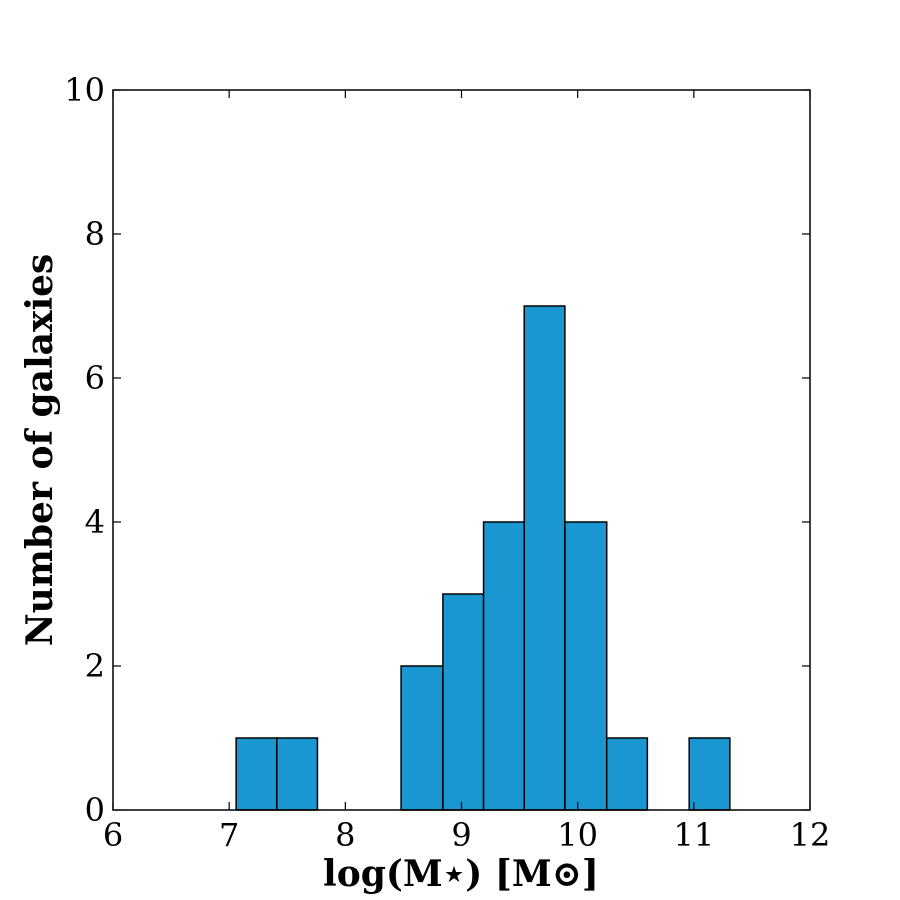  I want to click on x-tick-label: 6, so click(113, 835).